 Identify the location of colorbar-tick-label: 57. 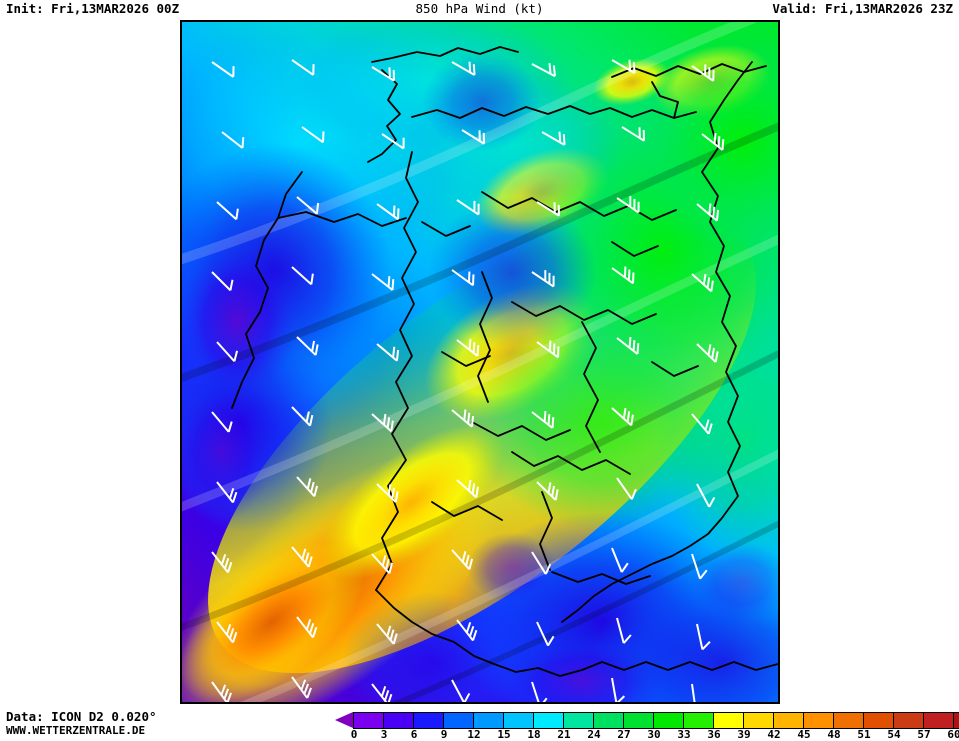
(924, 734).